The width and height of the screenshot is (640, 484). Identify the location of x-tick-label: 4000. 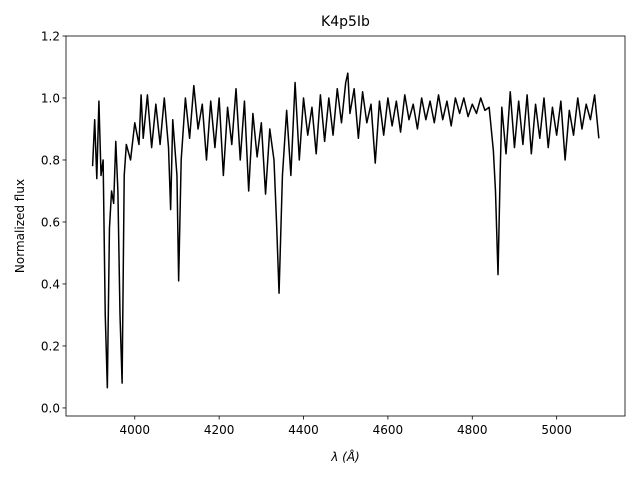
(134, 430).